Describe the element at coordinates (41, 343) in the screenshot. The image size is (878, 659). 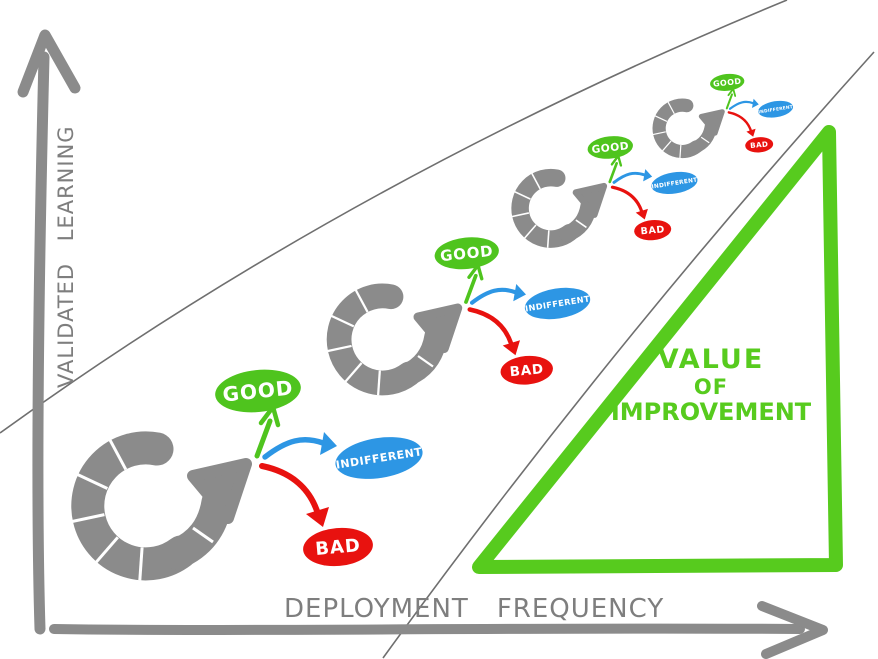
I see `y-axis-line` at that location.